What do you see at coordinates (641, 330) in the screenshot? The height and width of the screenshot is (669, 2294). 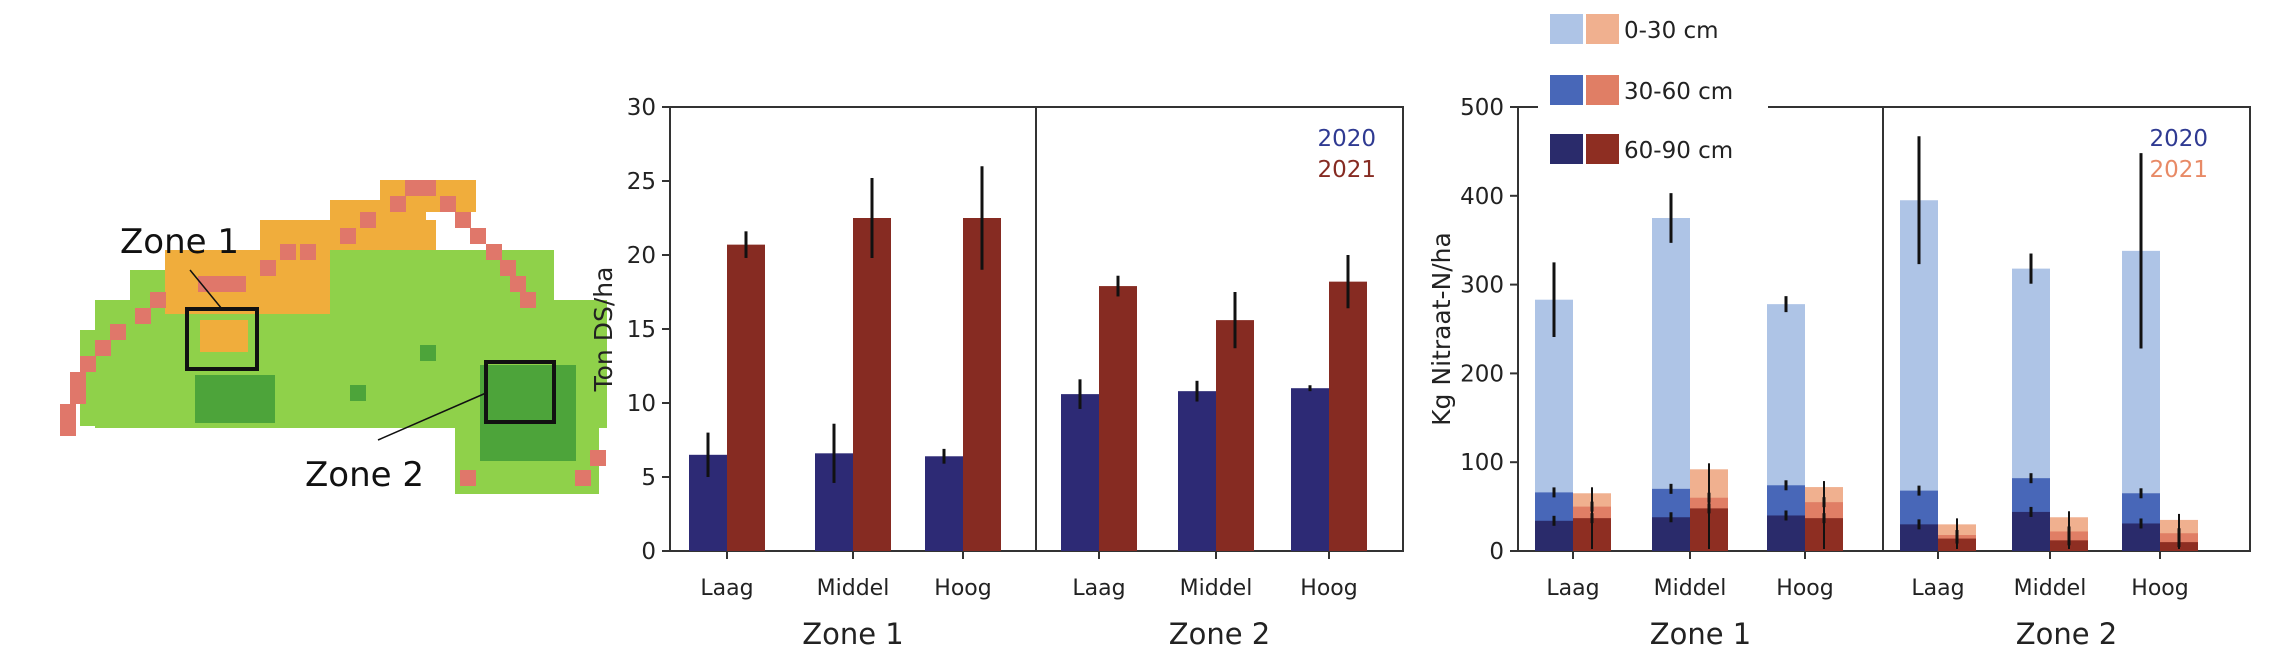 I see `y-tick-label: 15` at bounding box center [641, 330].